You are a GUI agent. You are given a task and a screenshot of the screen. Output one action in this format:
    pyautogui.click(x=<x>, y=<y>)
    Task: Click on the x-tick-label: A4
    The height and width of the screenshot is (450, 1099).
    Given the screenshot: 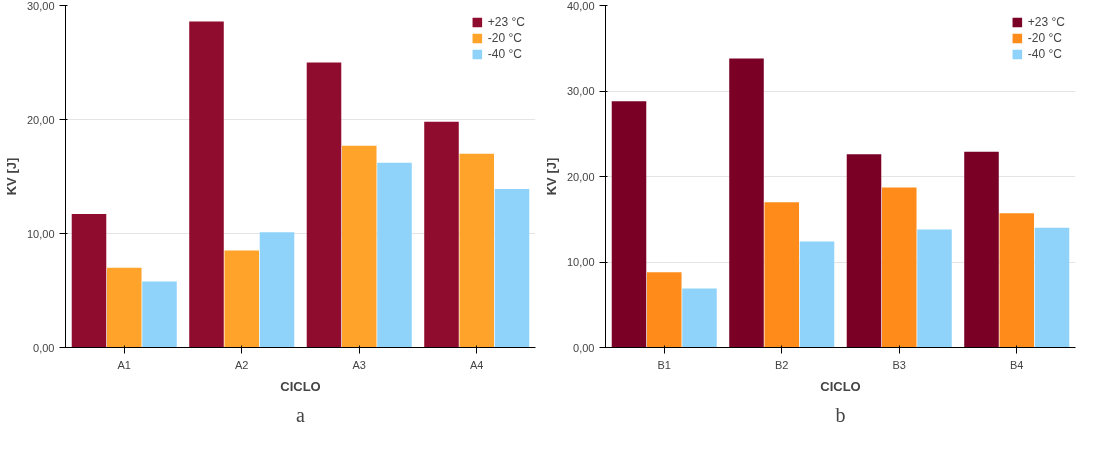 What is the action you would take?
    pyautogui.click(x=477, y=364)
    